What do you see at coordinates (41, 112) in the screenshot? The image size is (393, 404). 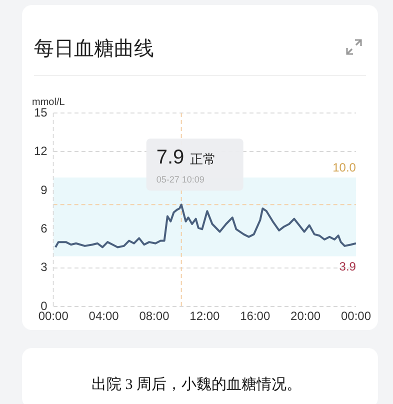 I see `y-tick-label: 15` at bounding box center [41, 112].